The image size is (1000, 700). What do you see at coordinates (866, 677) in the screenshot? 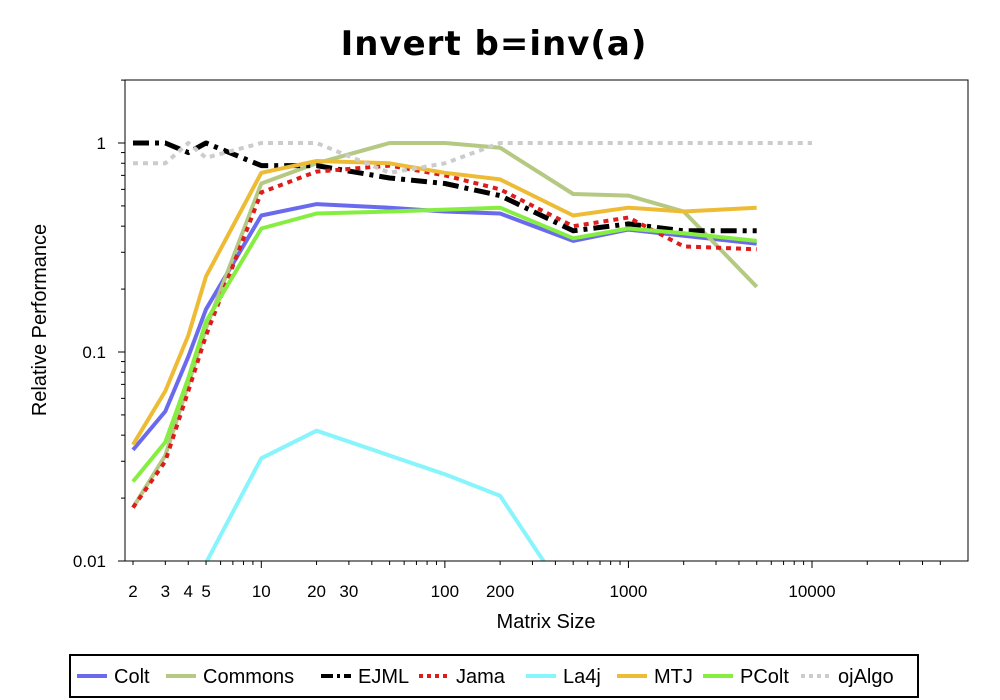
I see `legend-label-ojalgo: ojAlgo` at bounding box center [866, 677].